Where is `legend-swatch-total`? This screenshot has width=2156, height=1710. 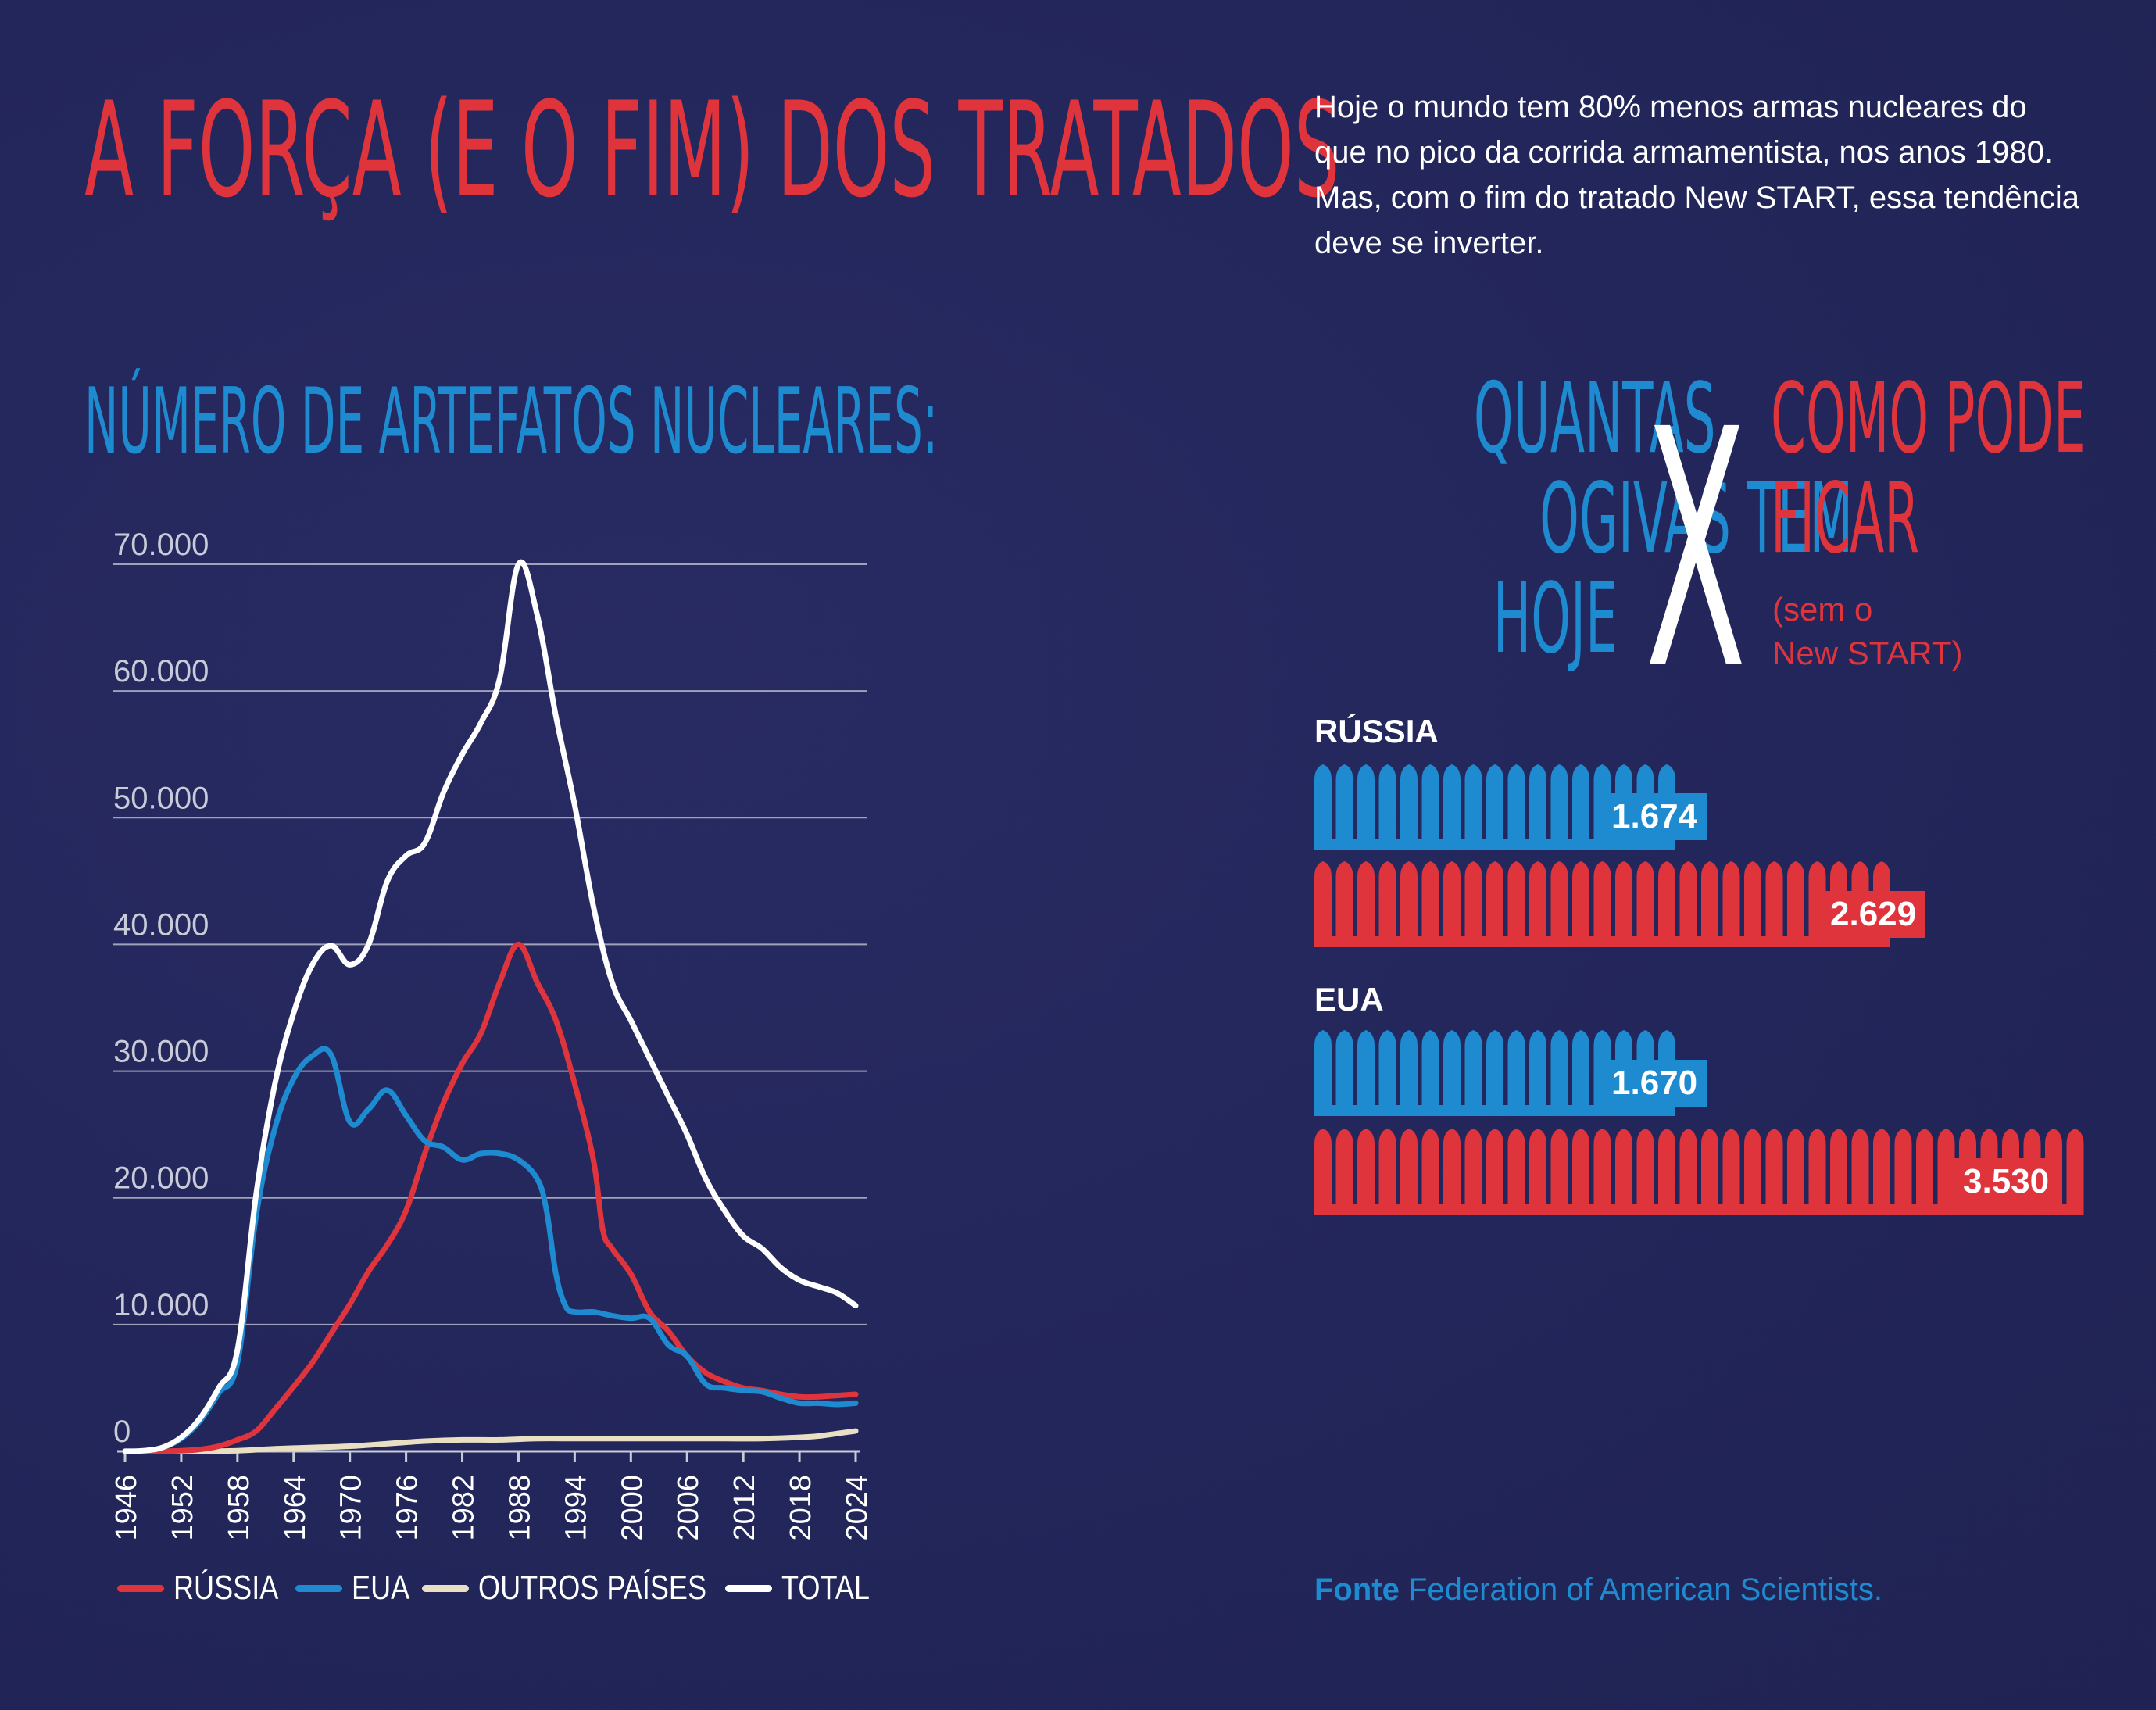 legend-swatch-total is located at coordinates (748, 1588).